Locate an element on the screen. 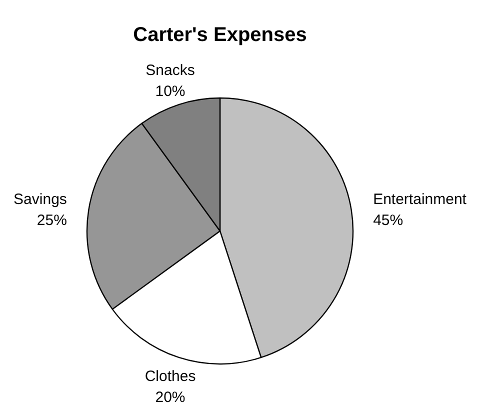  slice-label: Entertainment is located at coordinates (420, 199).